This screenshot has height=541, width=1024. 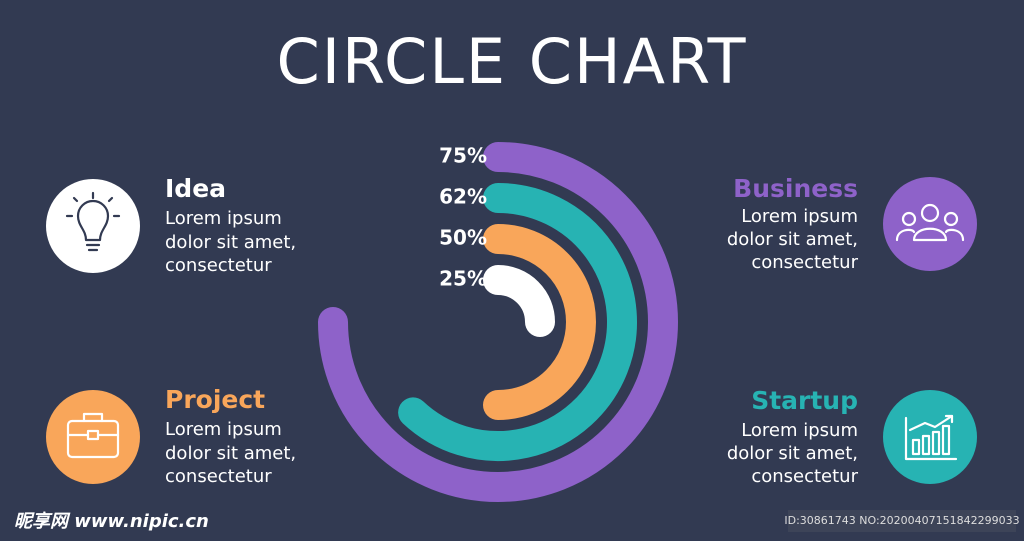 I want to click on idea-icon-bg, so click(x=93, y=226).